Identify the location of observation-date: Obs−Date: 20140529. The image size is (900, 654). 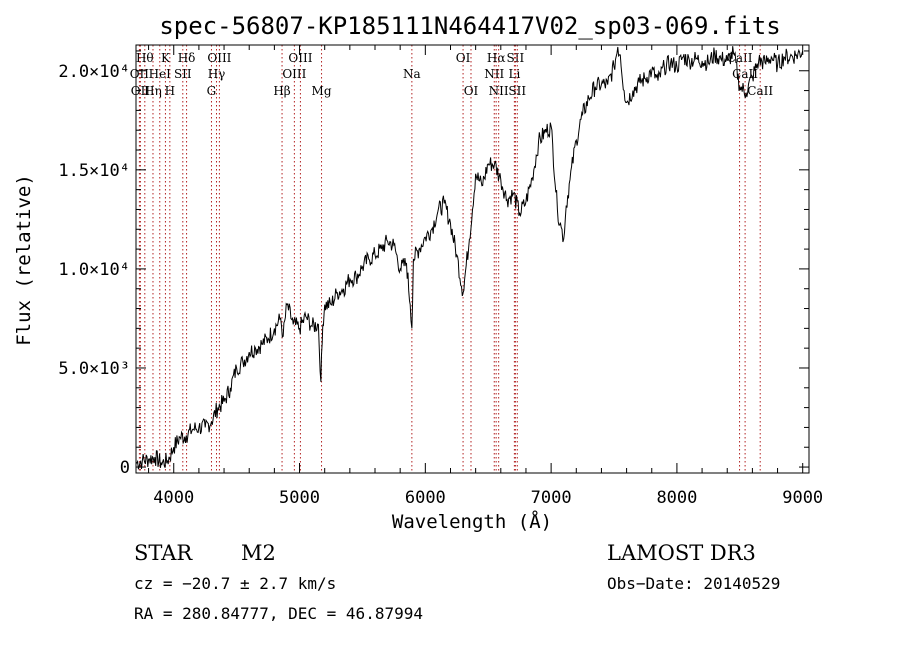
(693, 583).